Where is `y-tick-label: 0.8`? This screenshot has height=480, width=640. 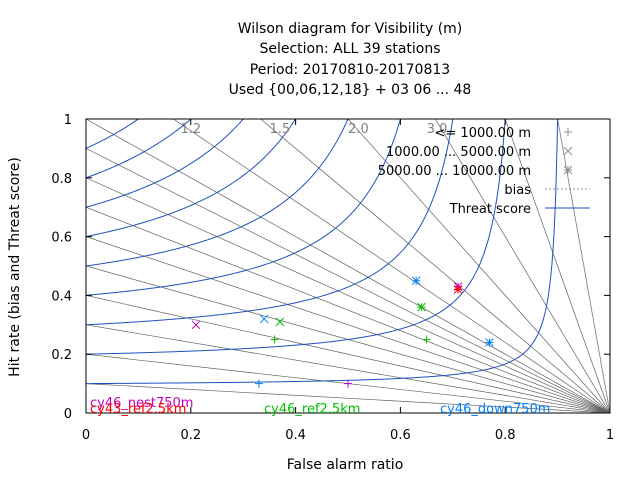
y-tick-label: 0.8 is located at coordinates (61, 179).